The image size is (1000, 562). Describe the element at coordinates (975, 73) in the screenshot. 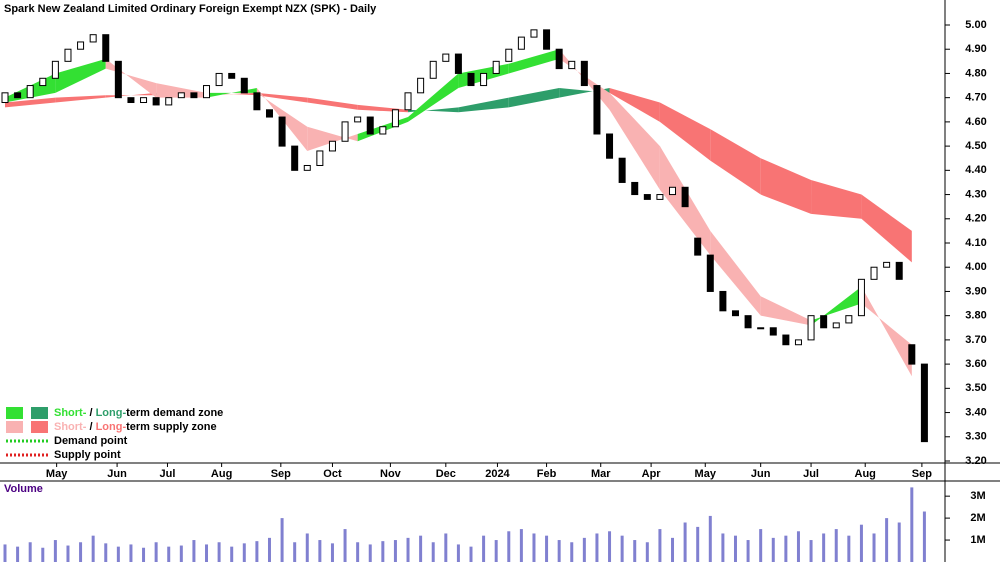

I see `y-tick-label: 4.80` at that location.